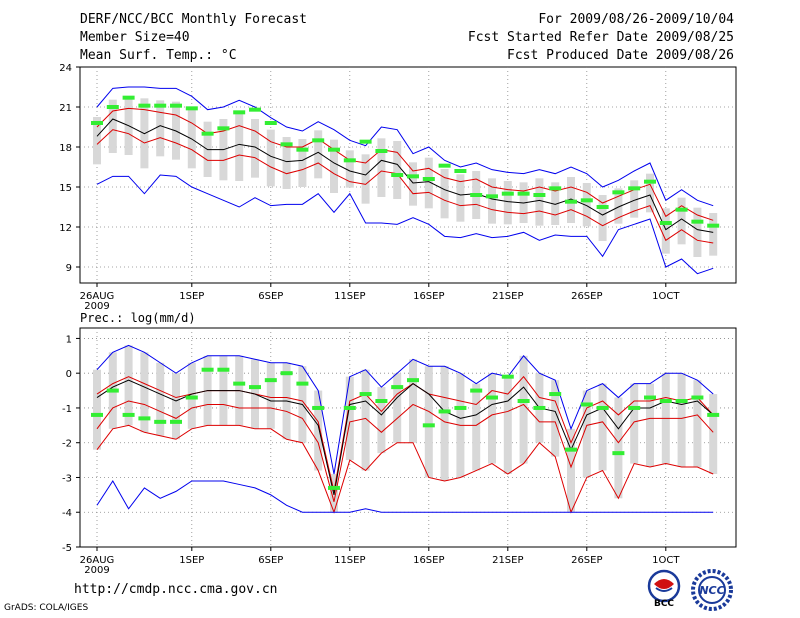  What do you see at coordinates (67, 444) in the screenshot?
I see `y-tick-label: -2` at bounding box center [67, 444].